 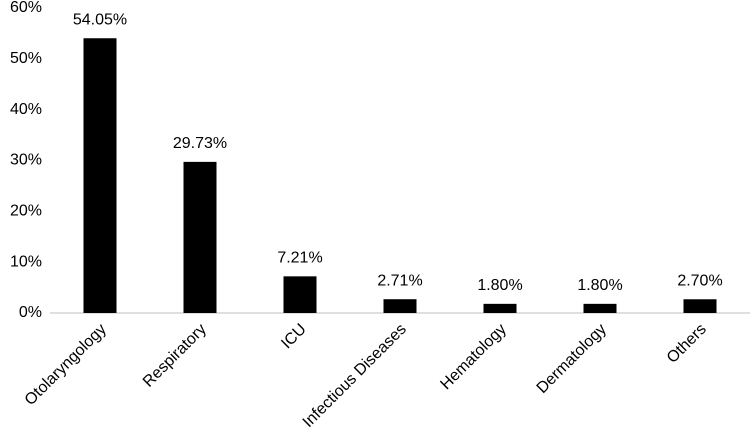 What do you see at coordinates (26, 109) in the screenshot?
I see `y-tick-label: 40%` at bounding box center [26, 109].